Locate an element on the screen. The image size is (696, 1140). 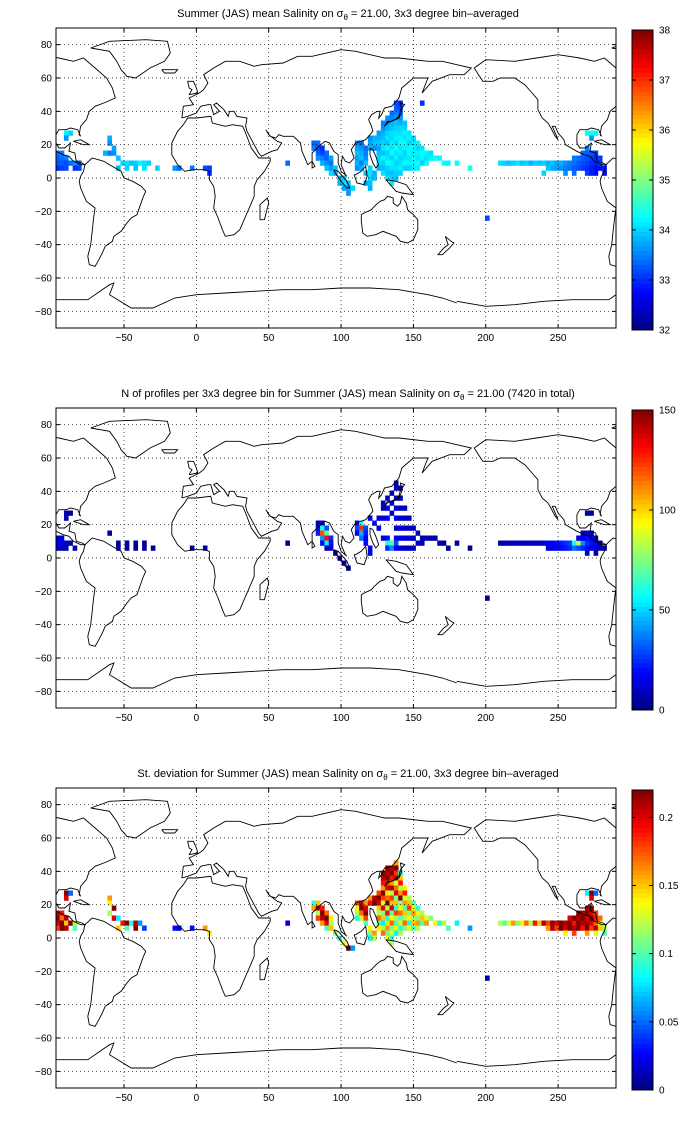
x-tick-label: 250 is located at coordinates (558, 1098).